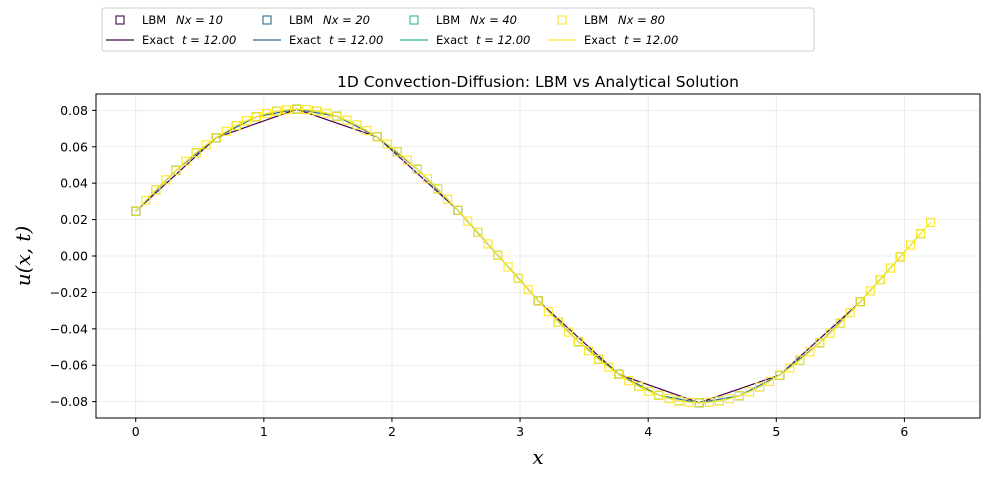 This screenshot has height=477, width=989. What do you see at coordinates (74, 219) in the screenshot?
I see `y-tick-label: 0.02` at bounding box center [74, 219].